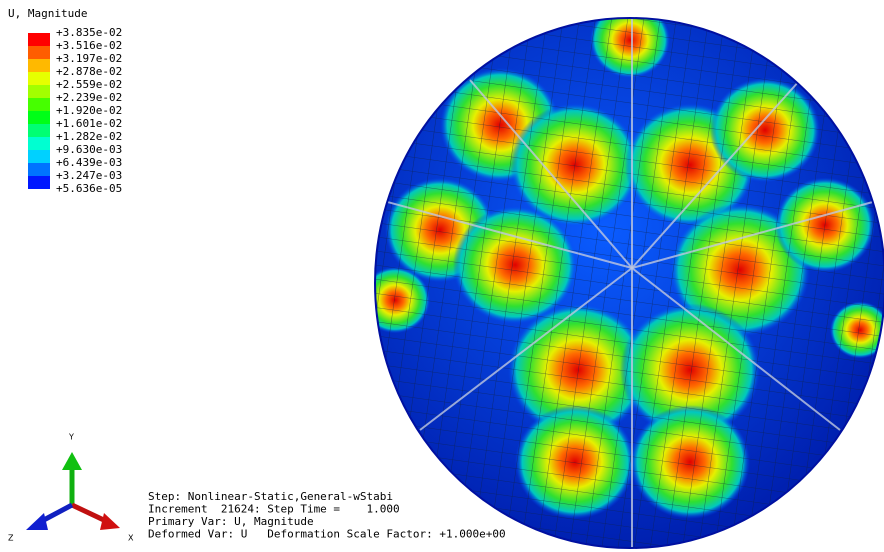 The width and height of the screenshot is (884, 552). What do you see at coordinates (89, 175) in the screenshot?
I see `legend-label: +3.247e-03` at bounding box center [89, 175].